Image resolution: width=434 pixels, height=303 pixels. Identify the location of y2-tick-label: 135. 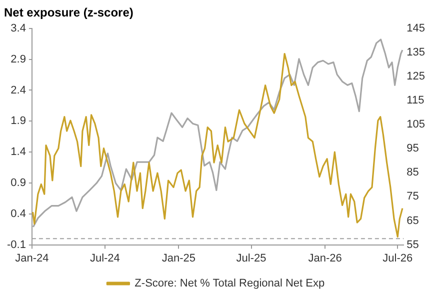
(416, 52).